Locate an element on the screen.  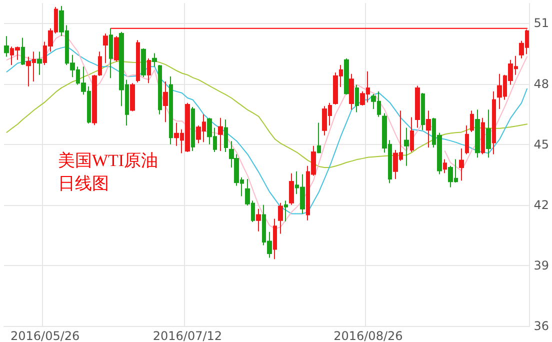
annotation: 日线图 is located at coordinates (83, 183).